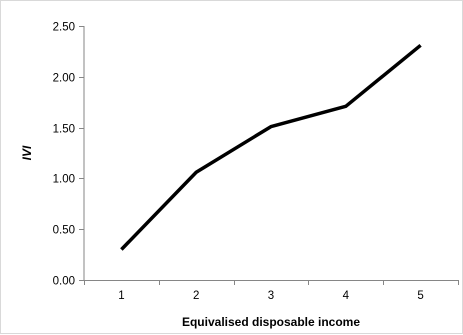  I want to click on y-tick-label: 0.50, so click(64, 231).